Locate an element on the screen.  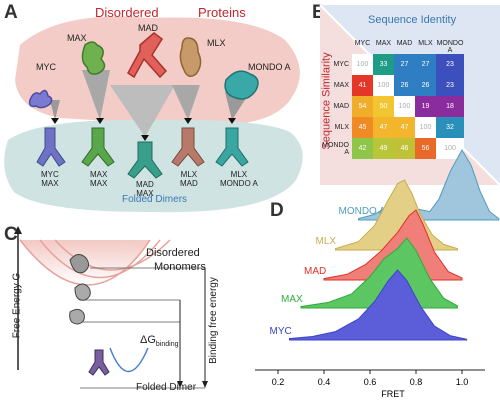
series-label: MLX is located at coordinates (326, 241).